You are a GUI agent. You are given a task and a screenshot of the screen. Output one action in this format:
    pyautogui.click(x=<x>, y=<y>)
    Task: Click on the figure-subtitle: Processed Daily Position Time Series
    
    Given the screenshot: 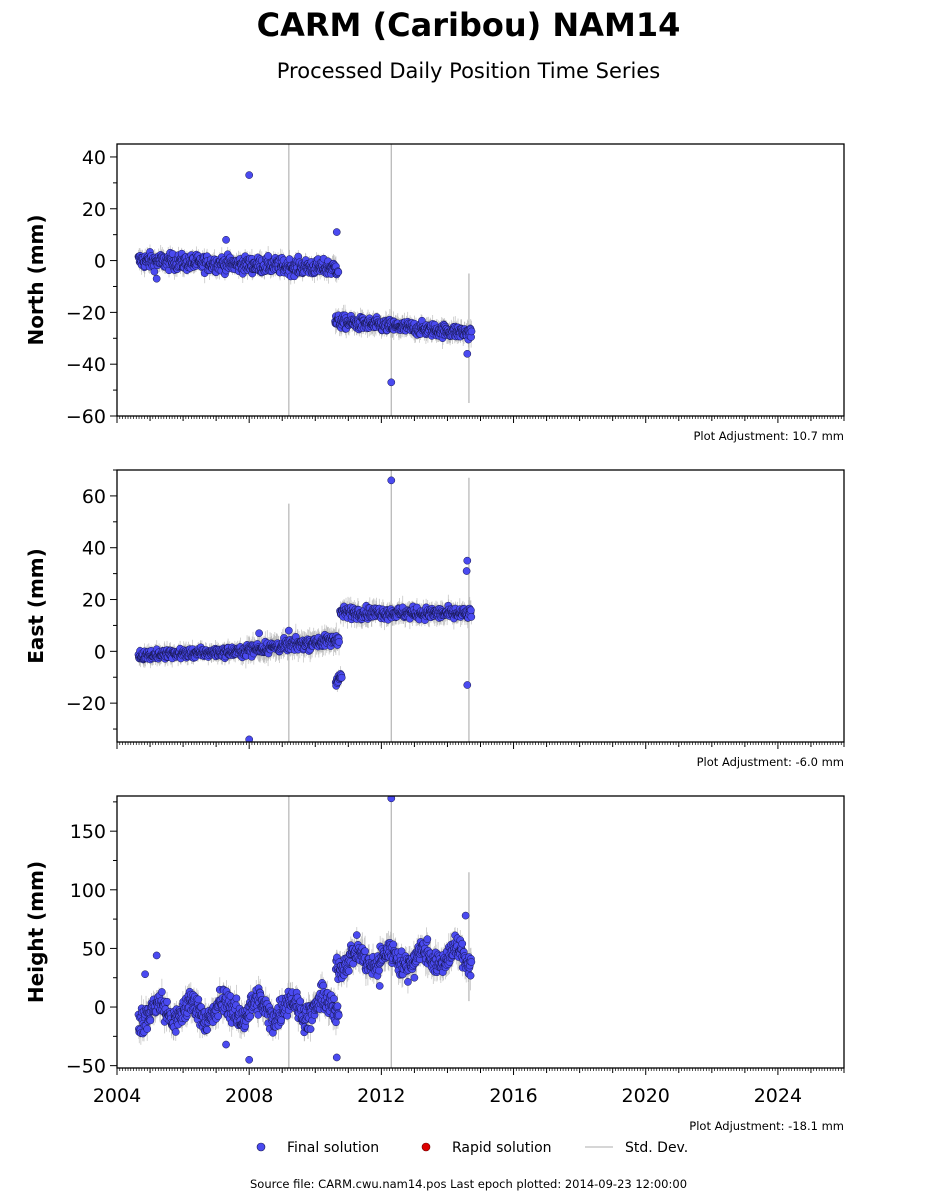 What is the action you would take?
    pyautogui.click(x=469, y=71)
    